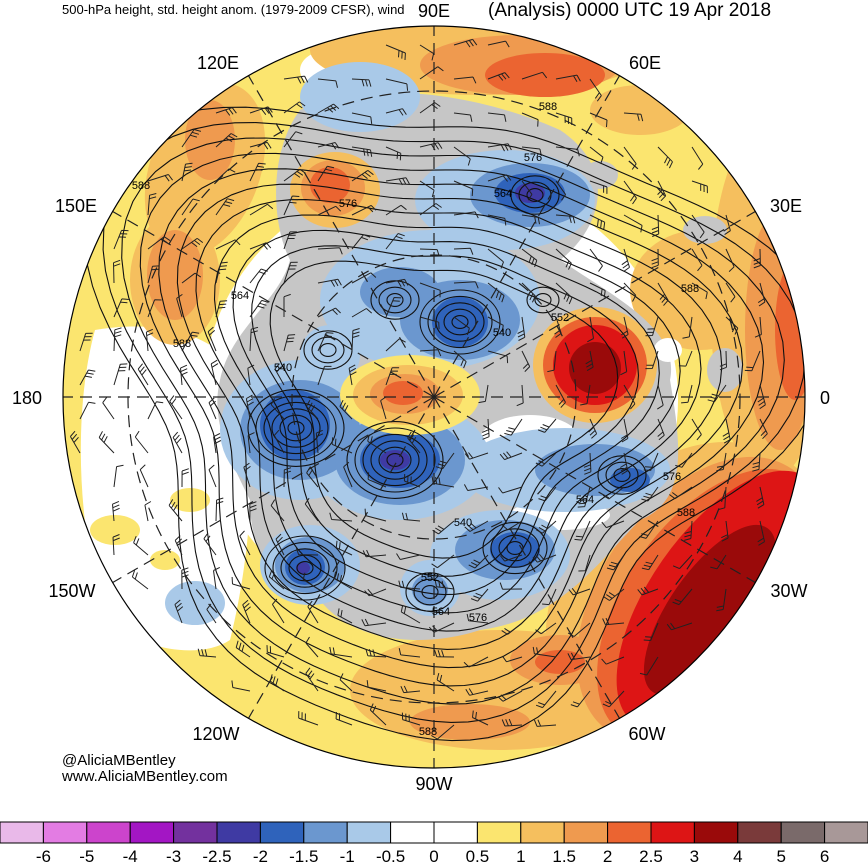  What do you see at coordinates (460, 322) in the screenshot?
I see `anomaly-strong-negative` at bounding box center [460, 322].